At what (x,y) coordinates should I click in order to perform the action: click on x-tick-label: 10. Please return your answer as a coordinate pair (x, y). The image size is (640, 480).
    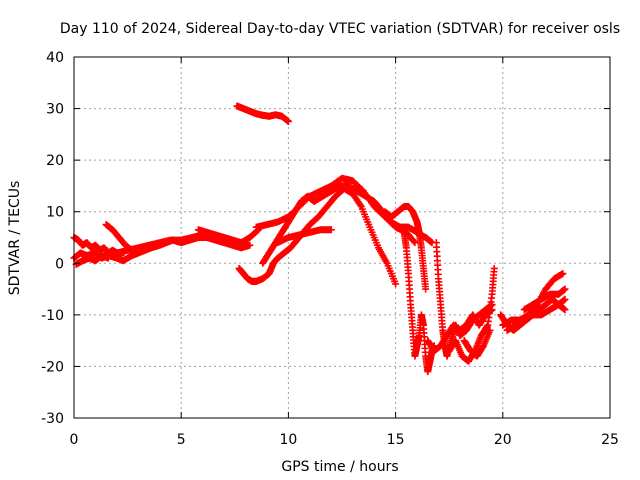
    Looking at the image, I should click on (288, 440).